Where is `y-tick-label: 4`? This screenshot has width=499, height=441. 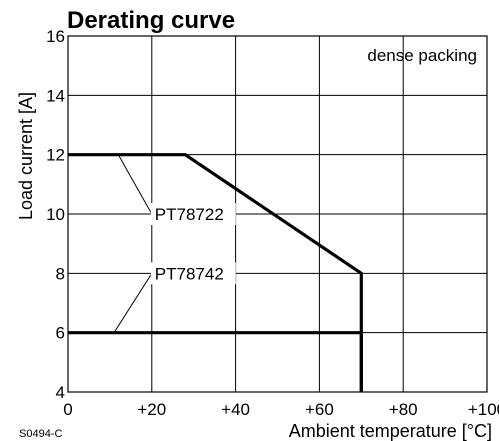 y-tick-label: 4 is located at coordinates (60, 392).